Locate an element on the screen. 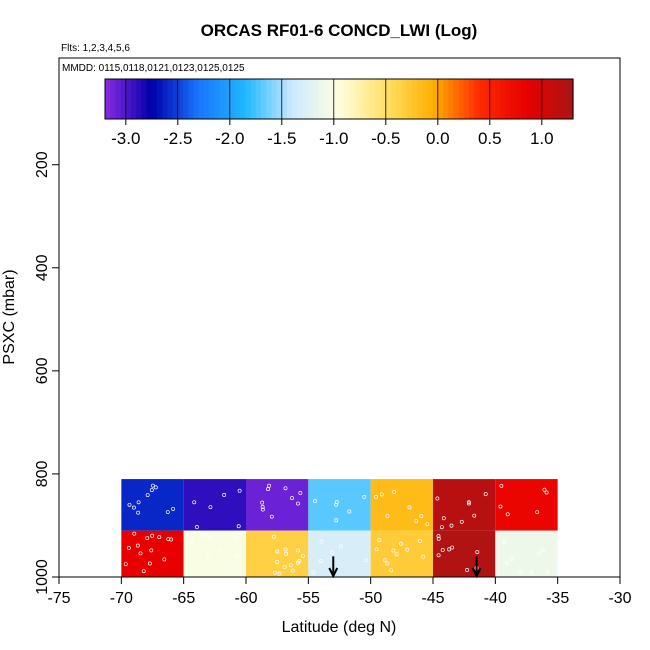 The width and height of the screenshot is (650, 650). cells-layer is located at coordinates (339, 528).